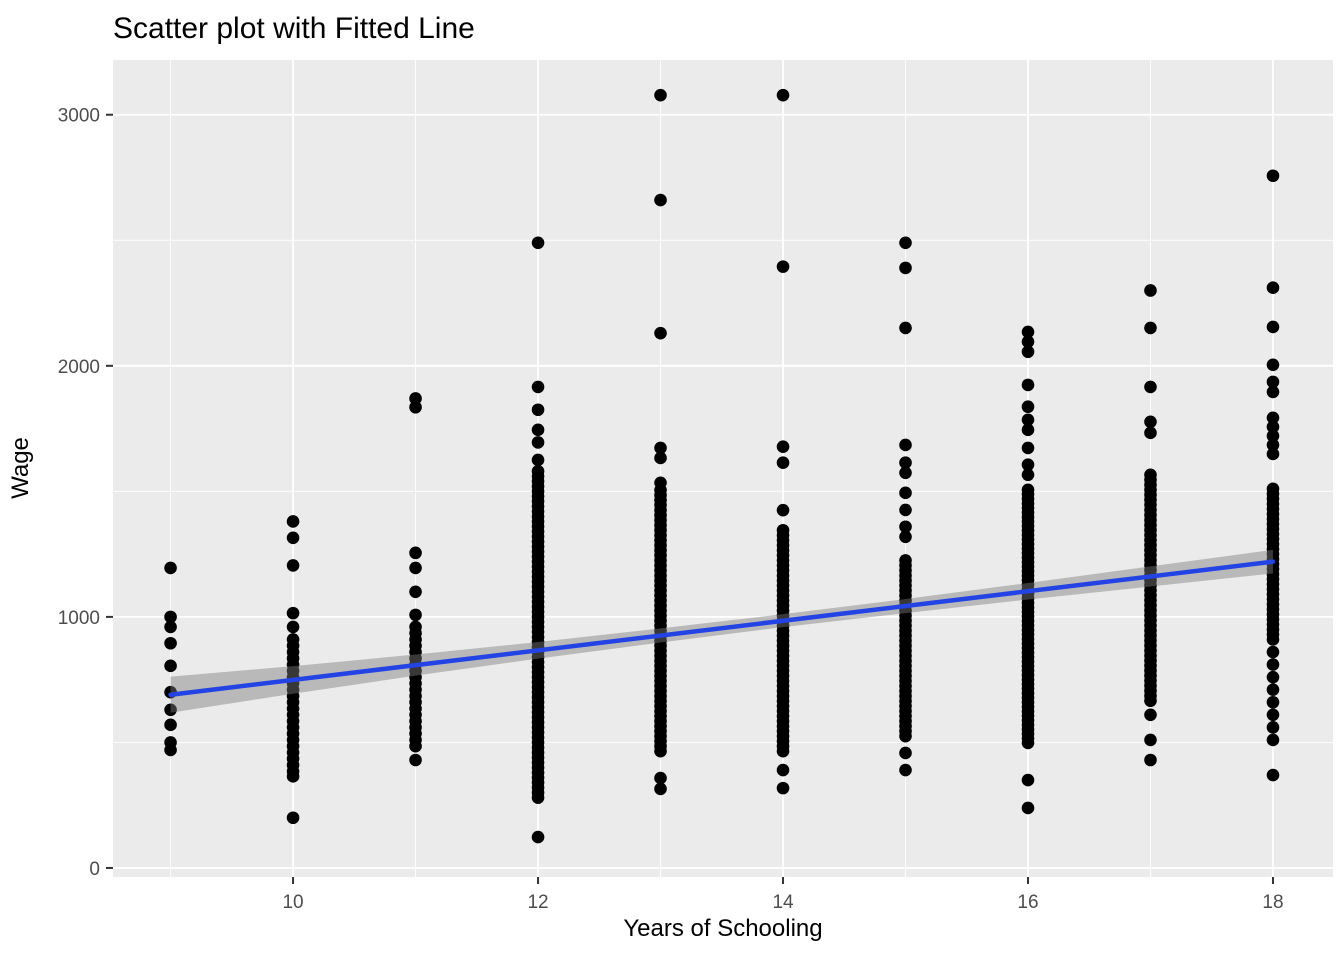  I want to click on y-tick-label: 0, so click(94, 869).